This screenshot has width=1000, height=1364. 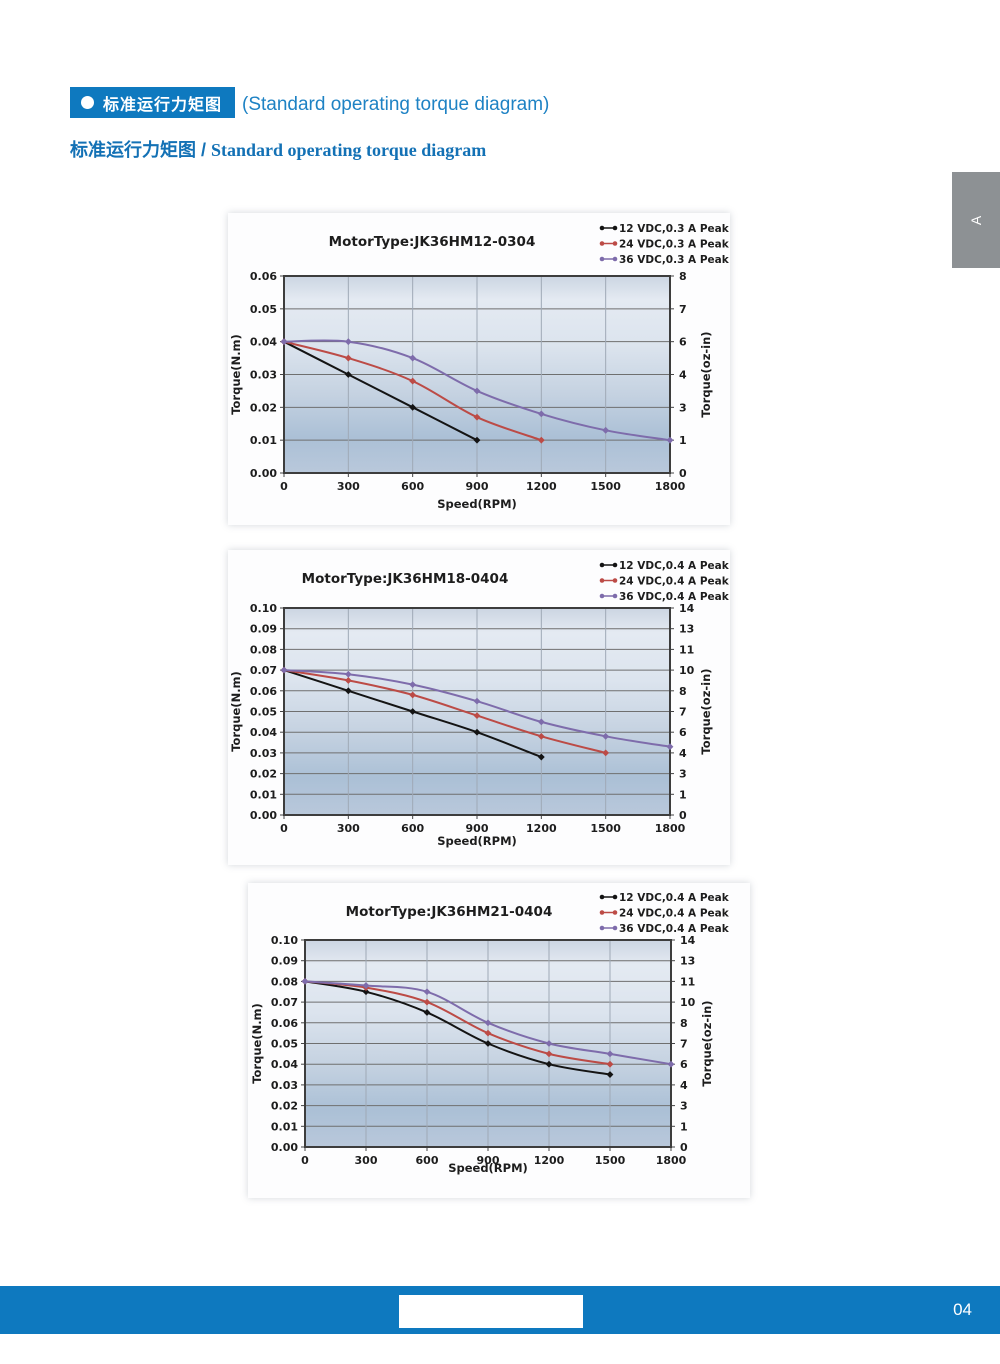 What do you see at coordinates (284, 1085) in the screenshot?
I see `y-tick-label-left: 0.03` at bounding box center [284, 1085].